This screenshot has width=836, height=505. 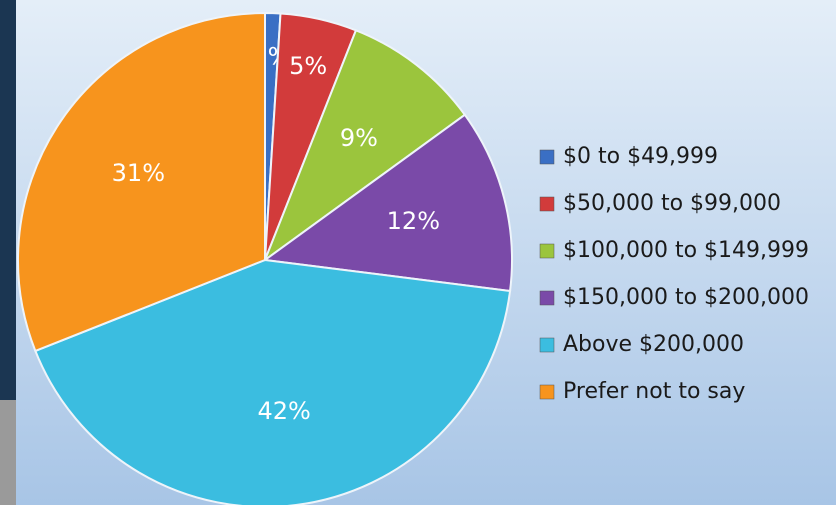 What do you see at coordinates (138, 173) in the screenshot?
I see `data-label: 31%` at bounding box center [138, 173].